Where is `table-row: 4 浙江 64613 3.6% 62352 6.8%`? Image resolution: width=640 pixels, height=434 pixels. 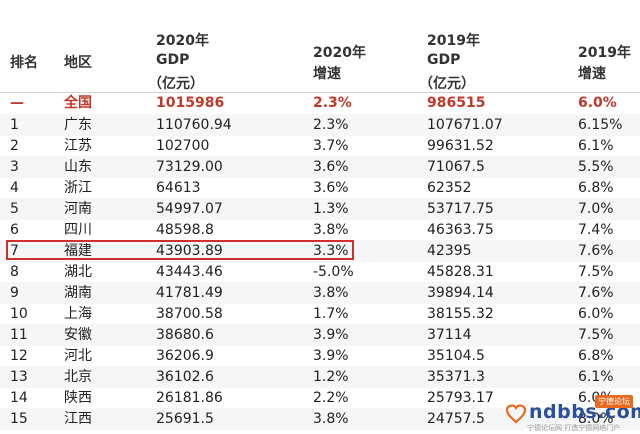 table-row: 4 浙江 64613 3.6% 62352 6.8% is located at coordinates (320, 188).